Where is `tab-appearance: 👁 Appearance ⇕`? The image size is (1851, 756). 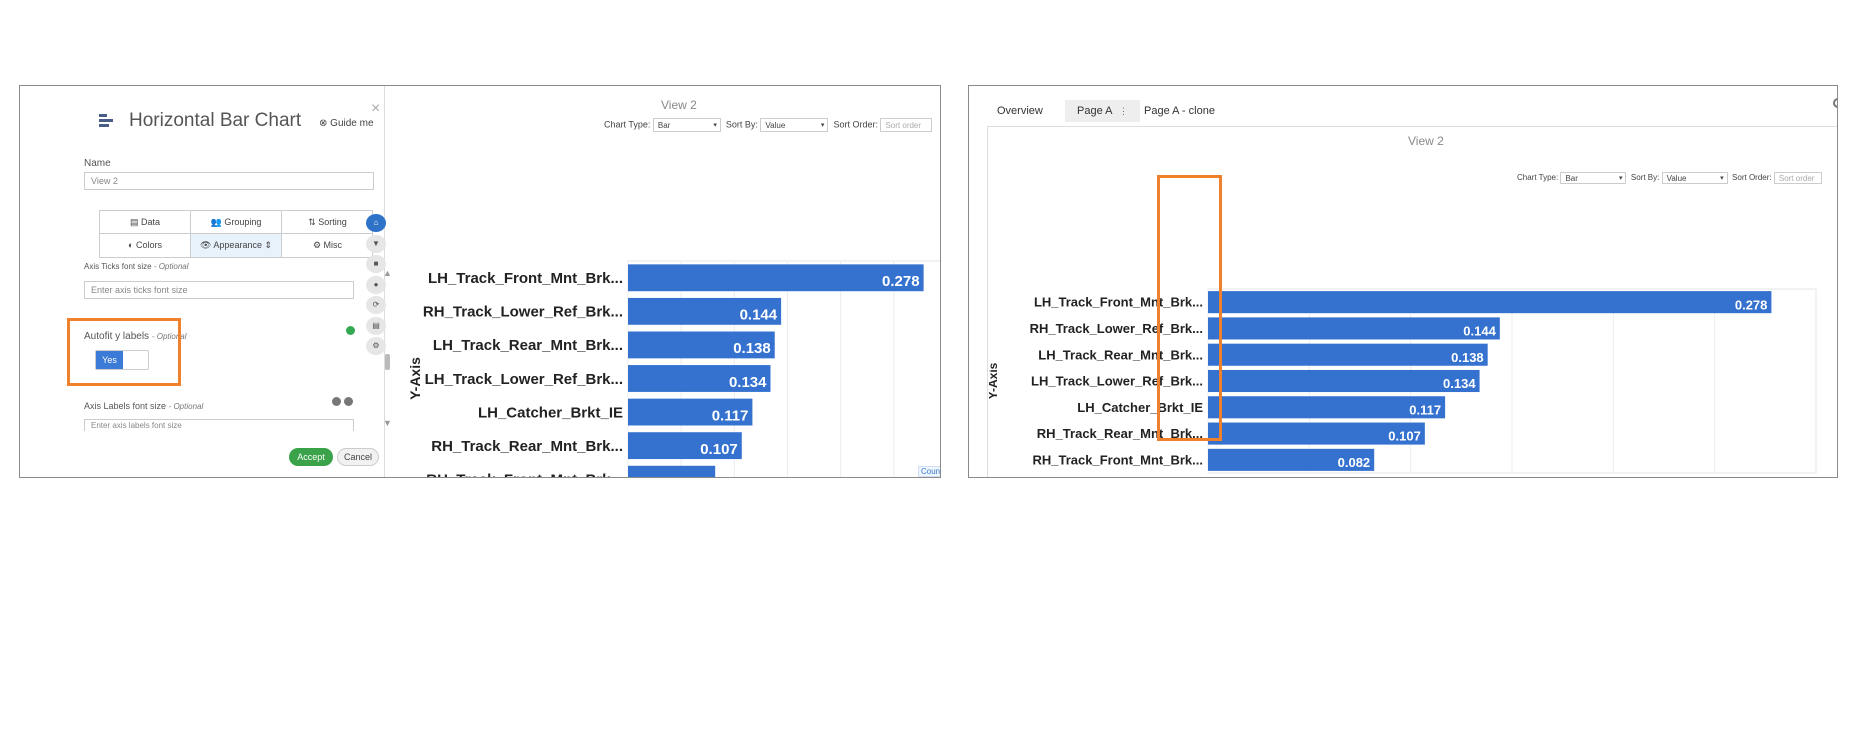 tab-appearance: 👁 Appearance ⇕ is located at coordinates (236, 245).